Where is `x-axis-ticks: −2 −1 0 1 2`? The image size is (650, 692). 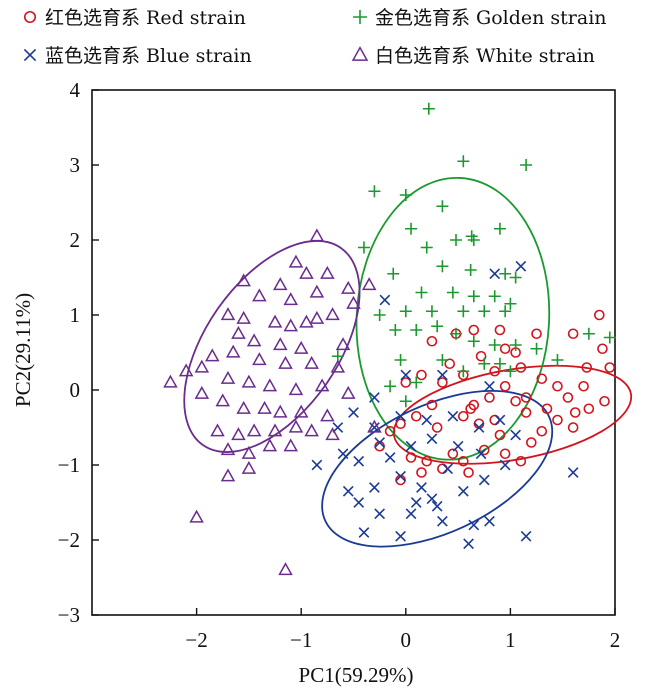 x-axis-ticks: −2 −1 0 1 2 is located at coordinates (402, 630).